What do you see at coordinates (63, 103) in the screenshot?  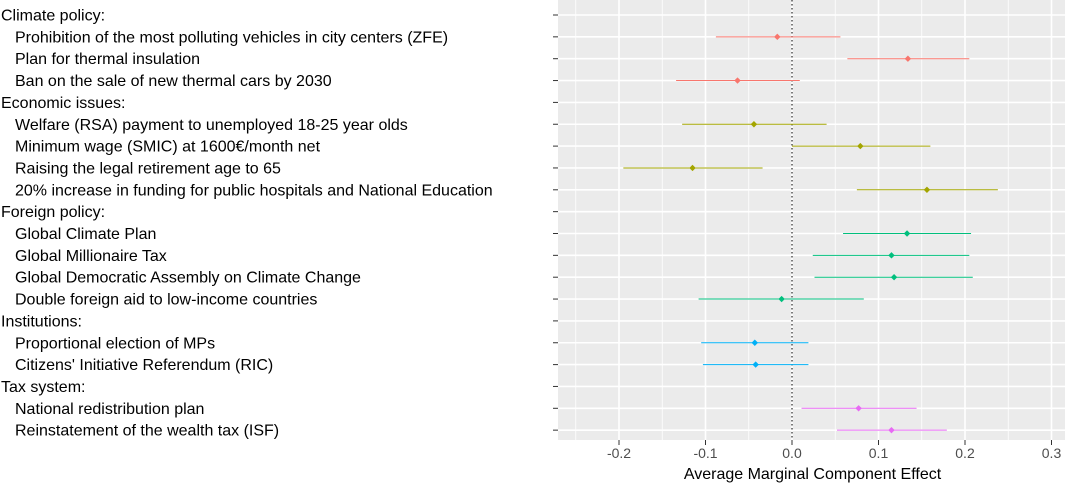 I see `group-header-label: Economic issues:` at bounding box center [63, 103].